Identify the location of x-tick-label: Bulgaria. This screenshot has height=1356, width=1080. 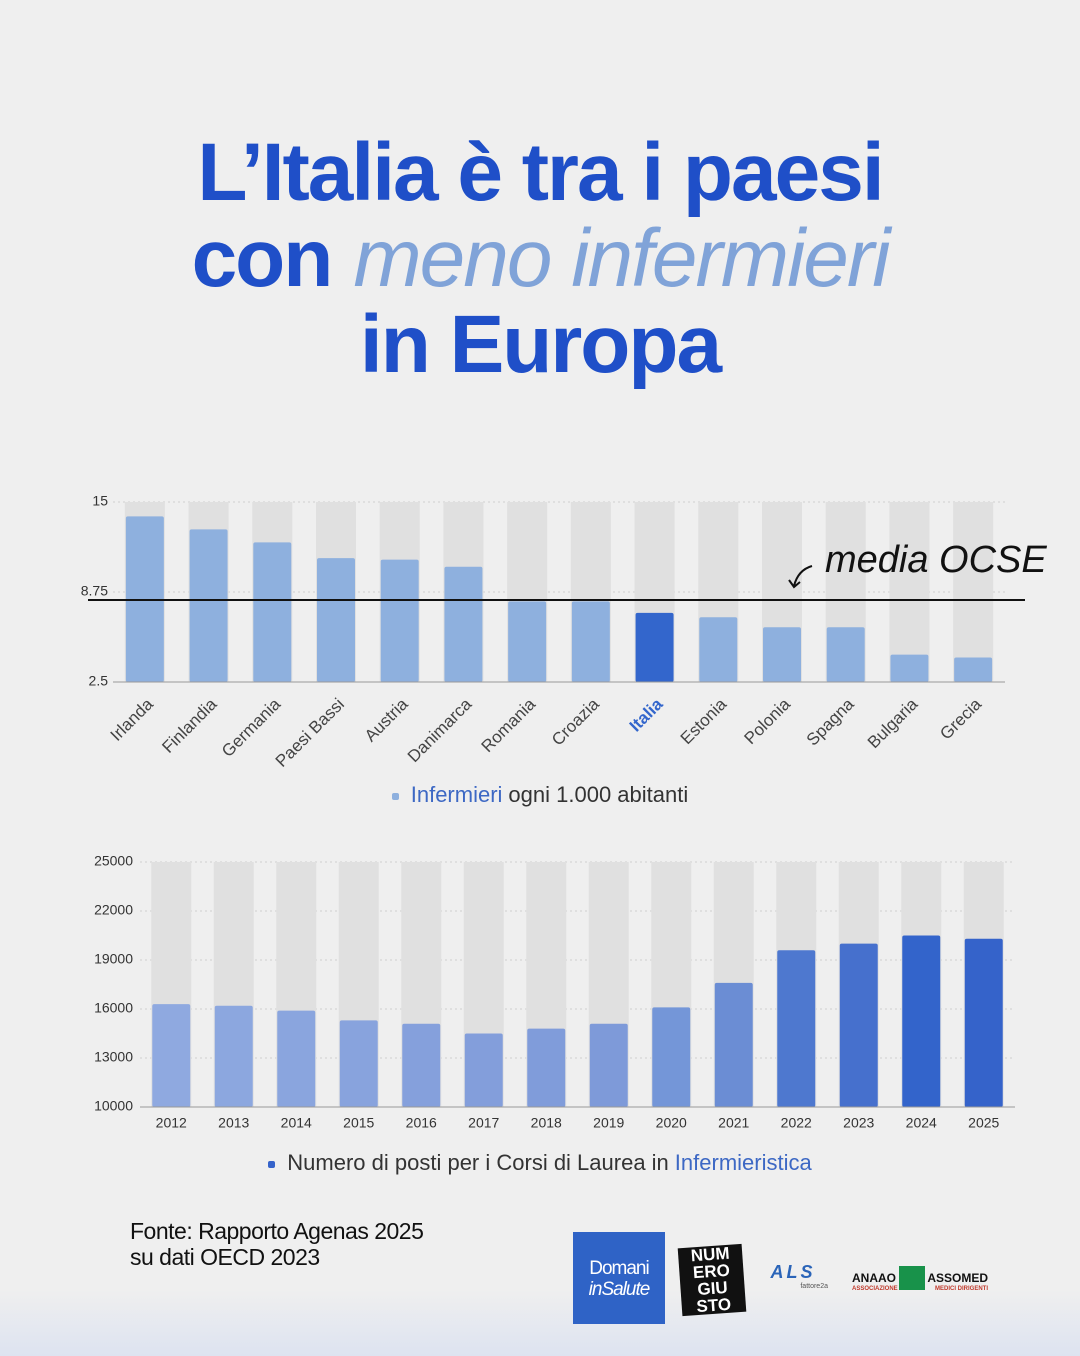
(893, 723).